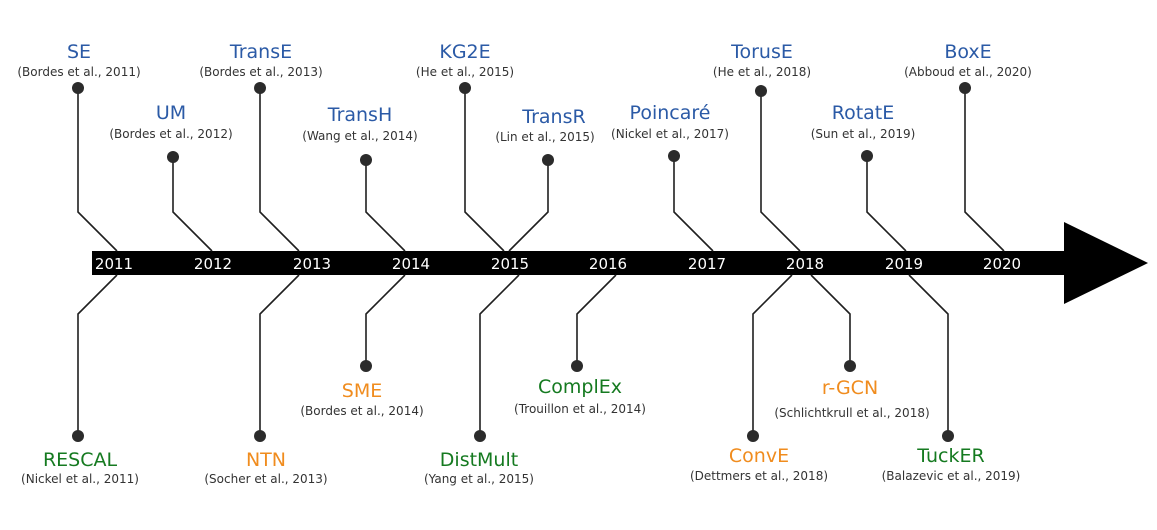  I want to click on model-citation: (Lin et al., 2015), so click(544, 137).